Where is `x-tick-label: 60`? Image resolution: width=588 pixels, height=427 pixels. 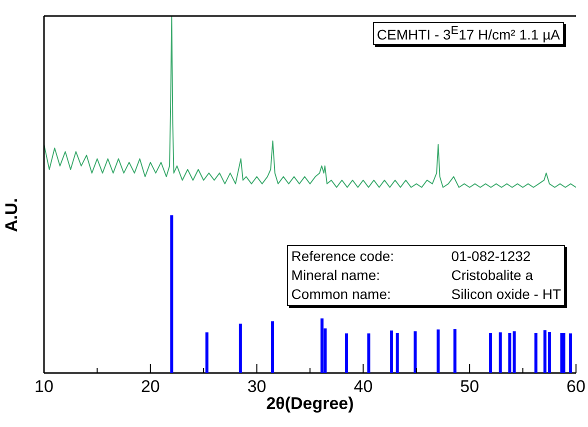
x-tick-label: 60 is located at coordinates (576, 386).